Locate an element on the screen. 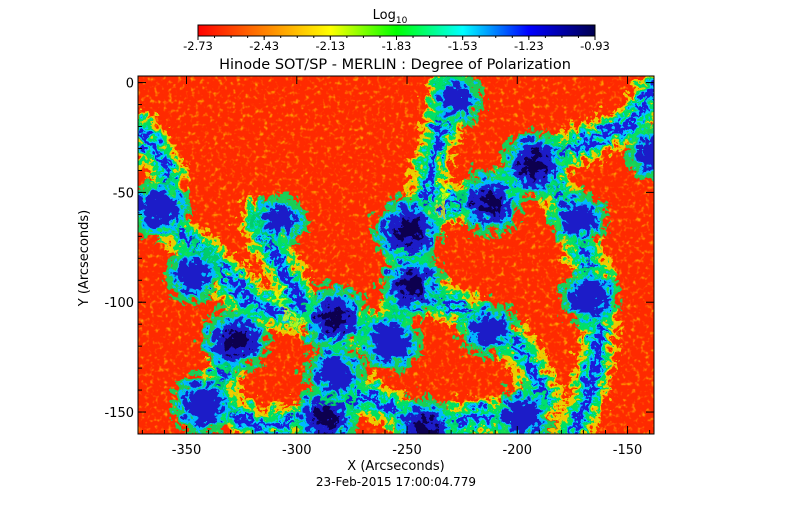  colorbar-title-base: Log is located at coordinates (384, 15).